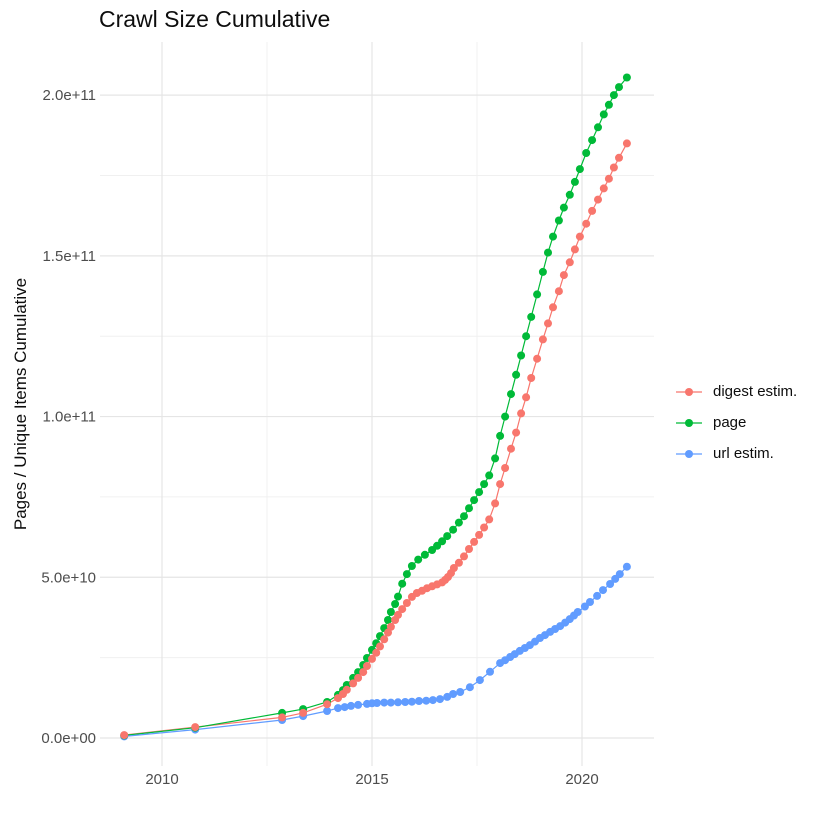 This screenshot has width=826, height=827. I want to click on legend: digest estim. page url estim., so click(736, 422).